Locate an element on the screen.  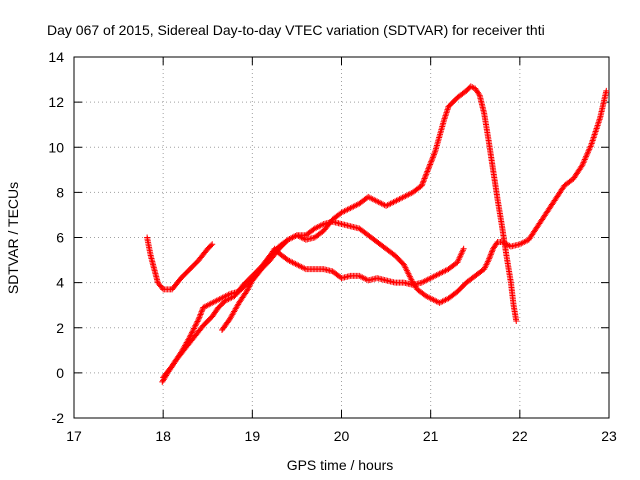
x-tick-label: 22 is located at coordinates (520, 436).